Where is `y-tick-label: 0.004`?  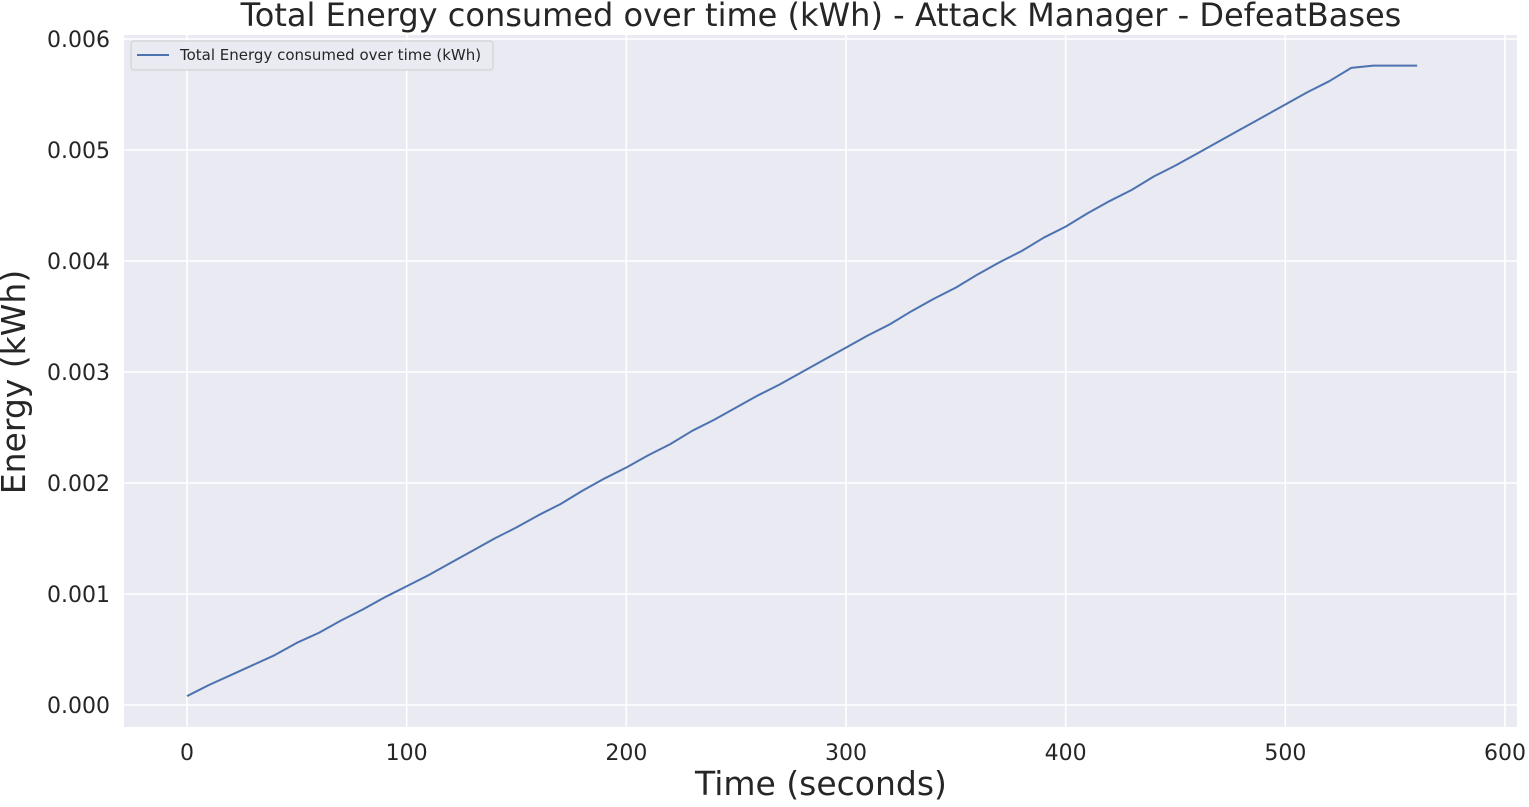 y-tick-label: 0.004 is located at coordinates (78, 262).